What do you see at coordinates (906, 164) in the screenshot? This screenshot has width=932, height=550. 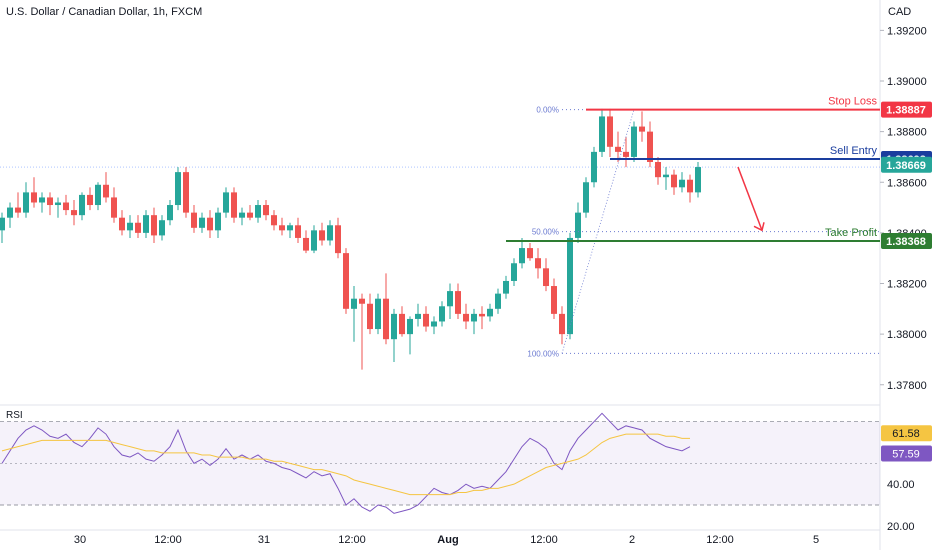 I see `current-price-tag` at bounding box center [906, 164].